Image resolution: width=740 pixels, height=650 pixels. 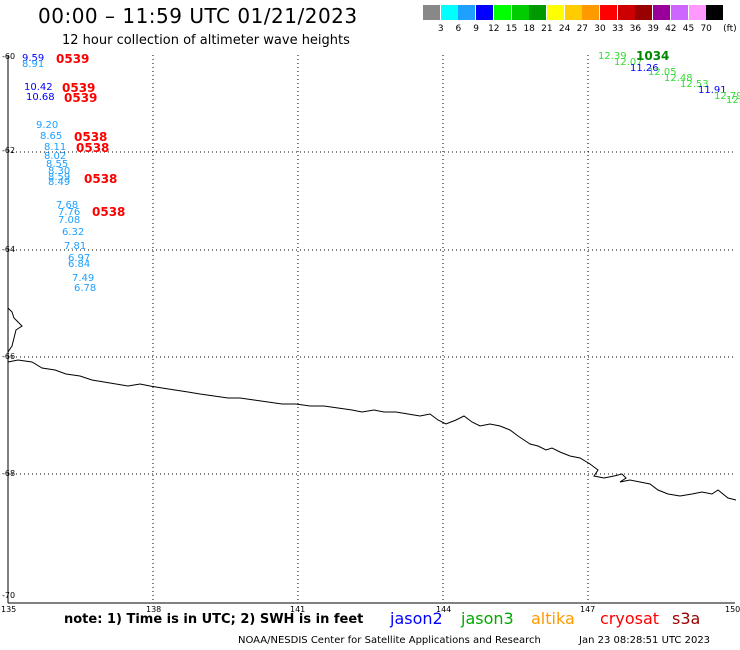 I want to click on lon-label: 144, so click(x=444, y=609).